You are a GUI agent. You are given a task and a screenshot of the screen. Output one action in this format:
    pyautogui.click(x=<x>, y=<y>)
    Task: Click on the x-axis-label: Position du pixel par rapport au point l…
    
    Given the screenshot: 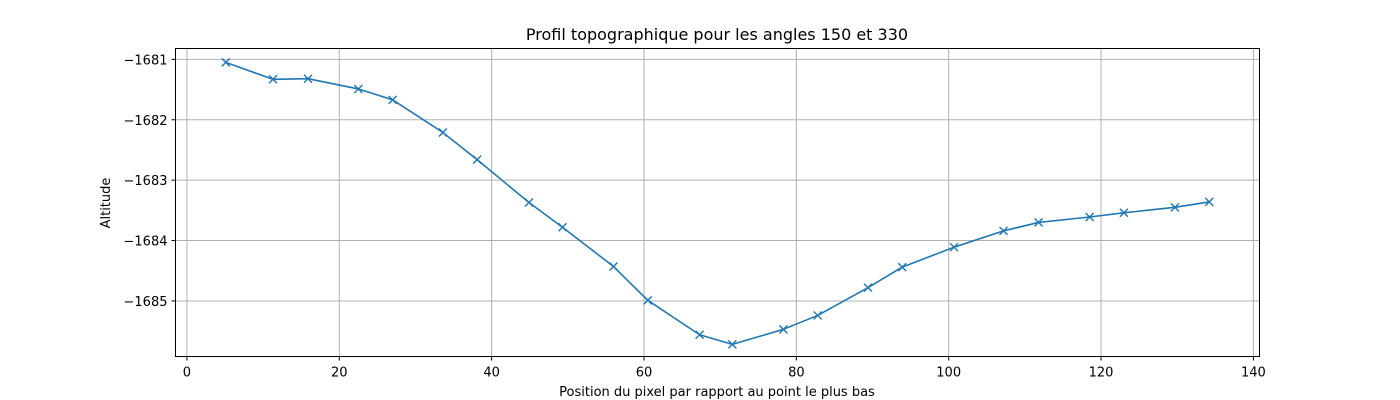 What is the action you would take?
    pyautogui.click(x=717, y=392)
    